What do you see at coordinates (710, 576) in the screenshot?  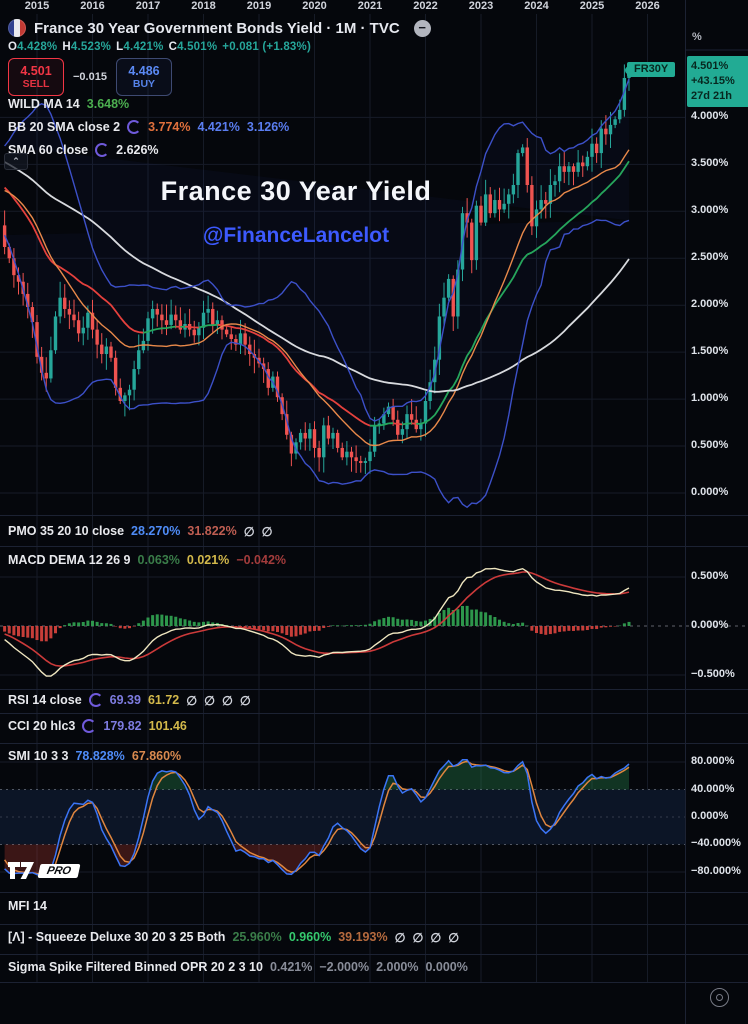 I see `macd-axis-label: 0.500%` at bounding box center [710, 576].